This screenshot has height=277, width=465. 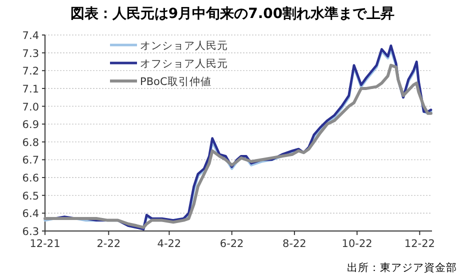 What do you see at coordinates (30, 232) in the screenshot?
I see `y-tick-label: 6.3` at bounding box center [30, 232].